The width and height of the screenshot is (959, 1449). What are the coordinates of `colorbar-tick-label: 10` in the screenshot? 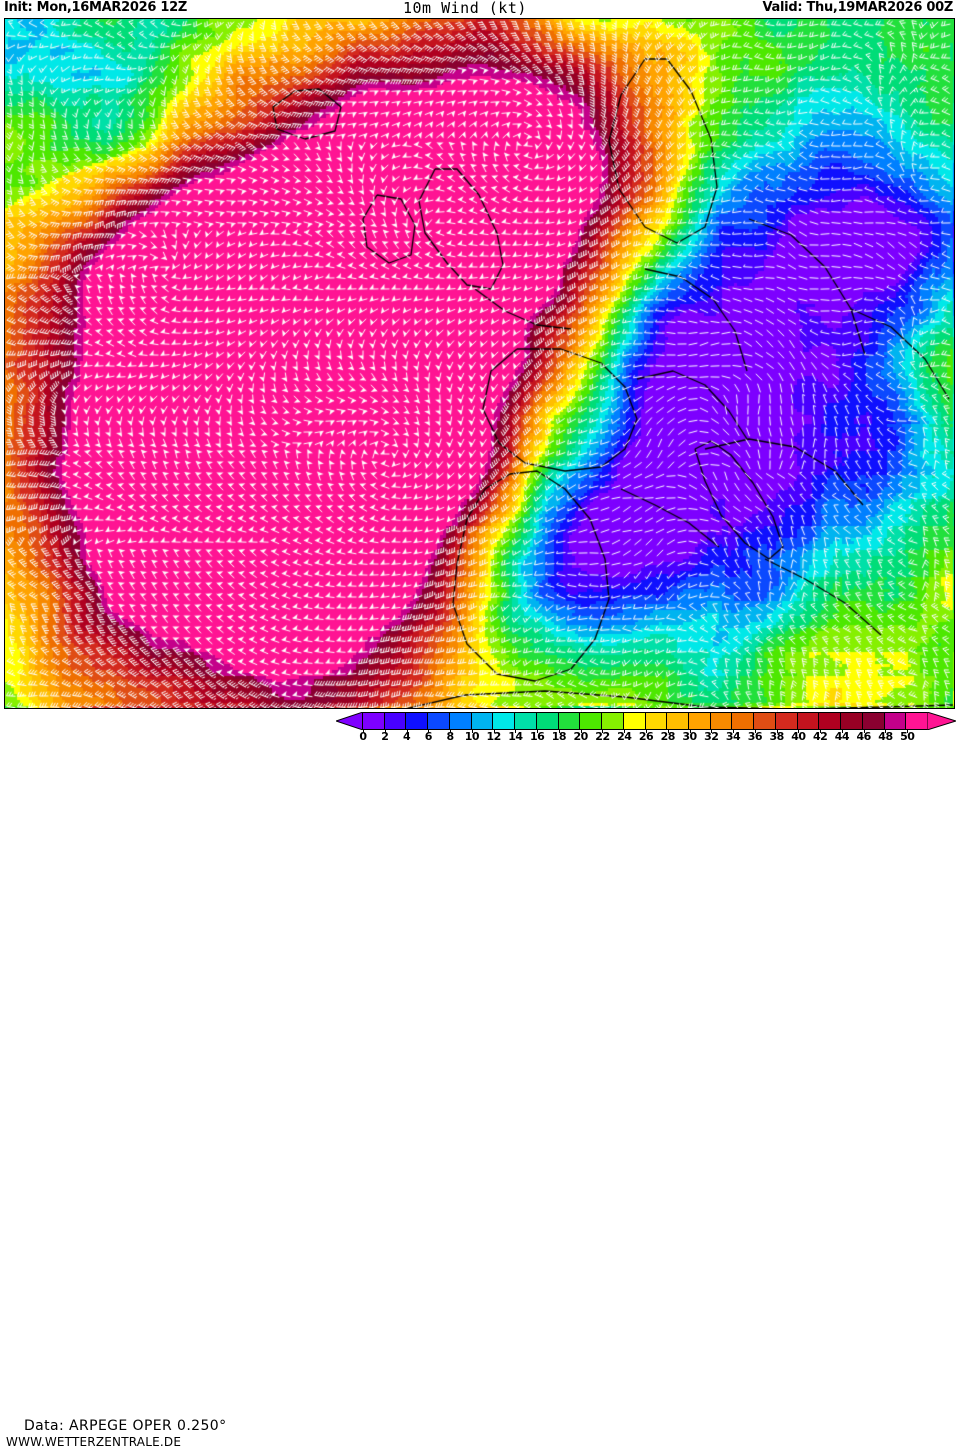 It's located at (472, 736).